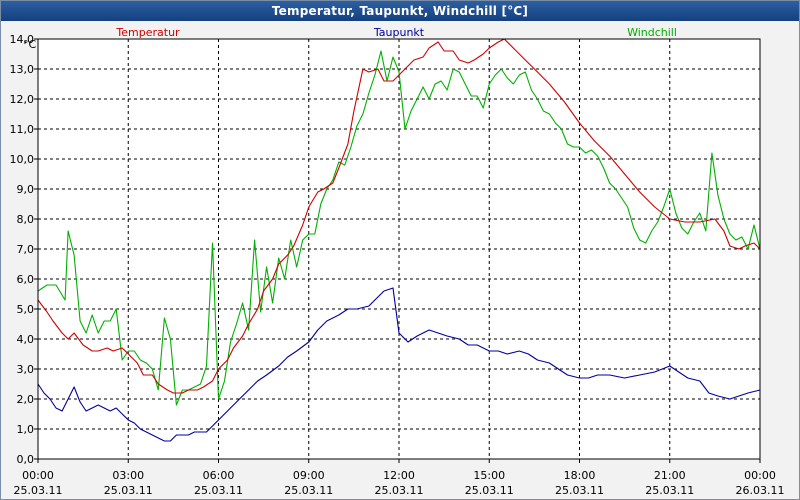 Image resolution: width=800 pixels, height=500 pixels. What do you see at coordinates (26, 189) in the screenshot?
I see `y-tick-label: 9,0` at bounding box center [26, 189].